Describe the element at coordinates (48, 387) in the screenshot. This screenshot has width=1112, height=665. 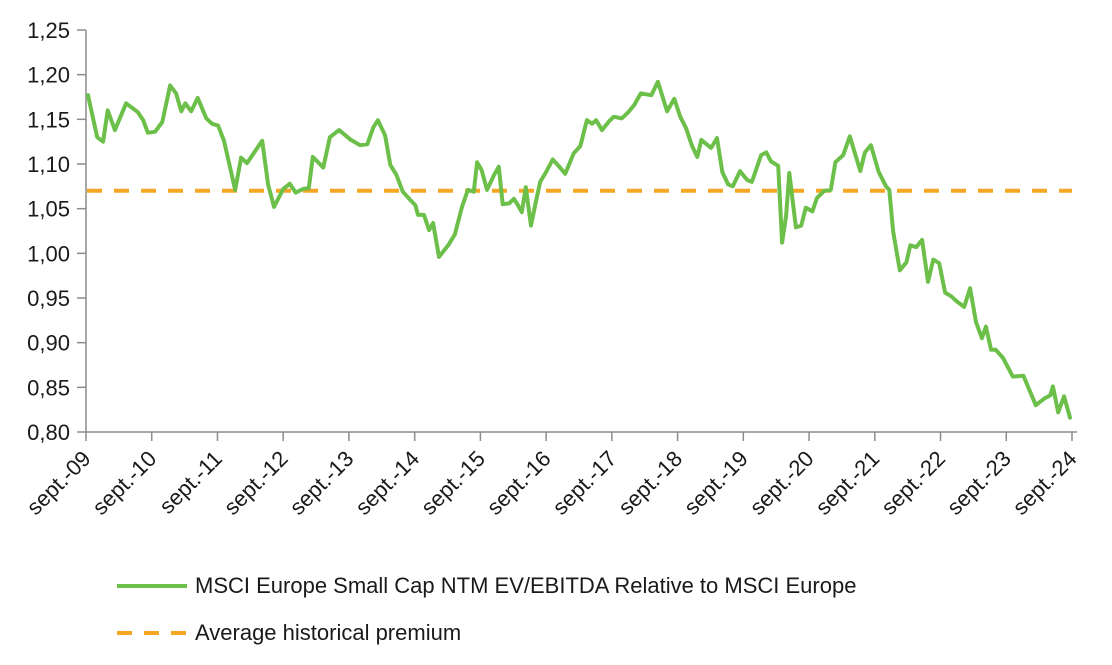
I see `y-tick-label: 0,85` at that location.